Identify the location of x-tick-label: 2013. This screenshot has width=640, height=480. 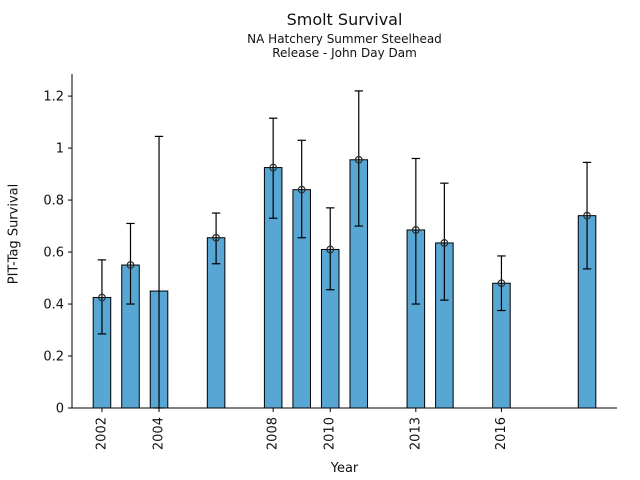
(415, 433).